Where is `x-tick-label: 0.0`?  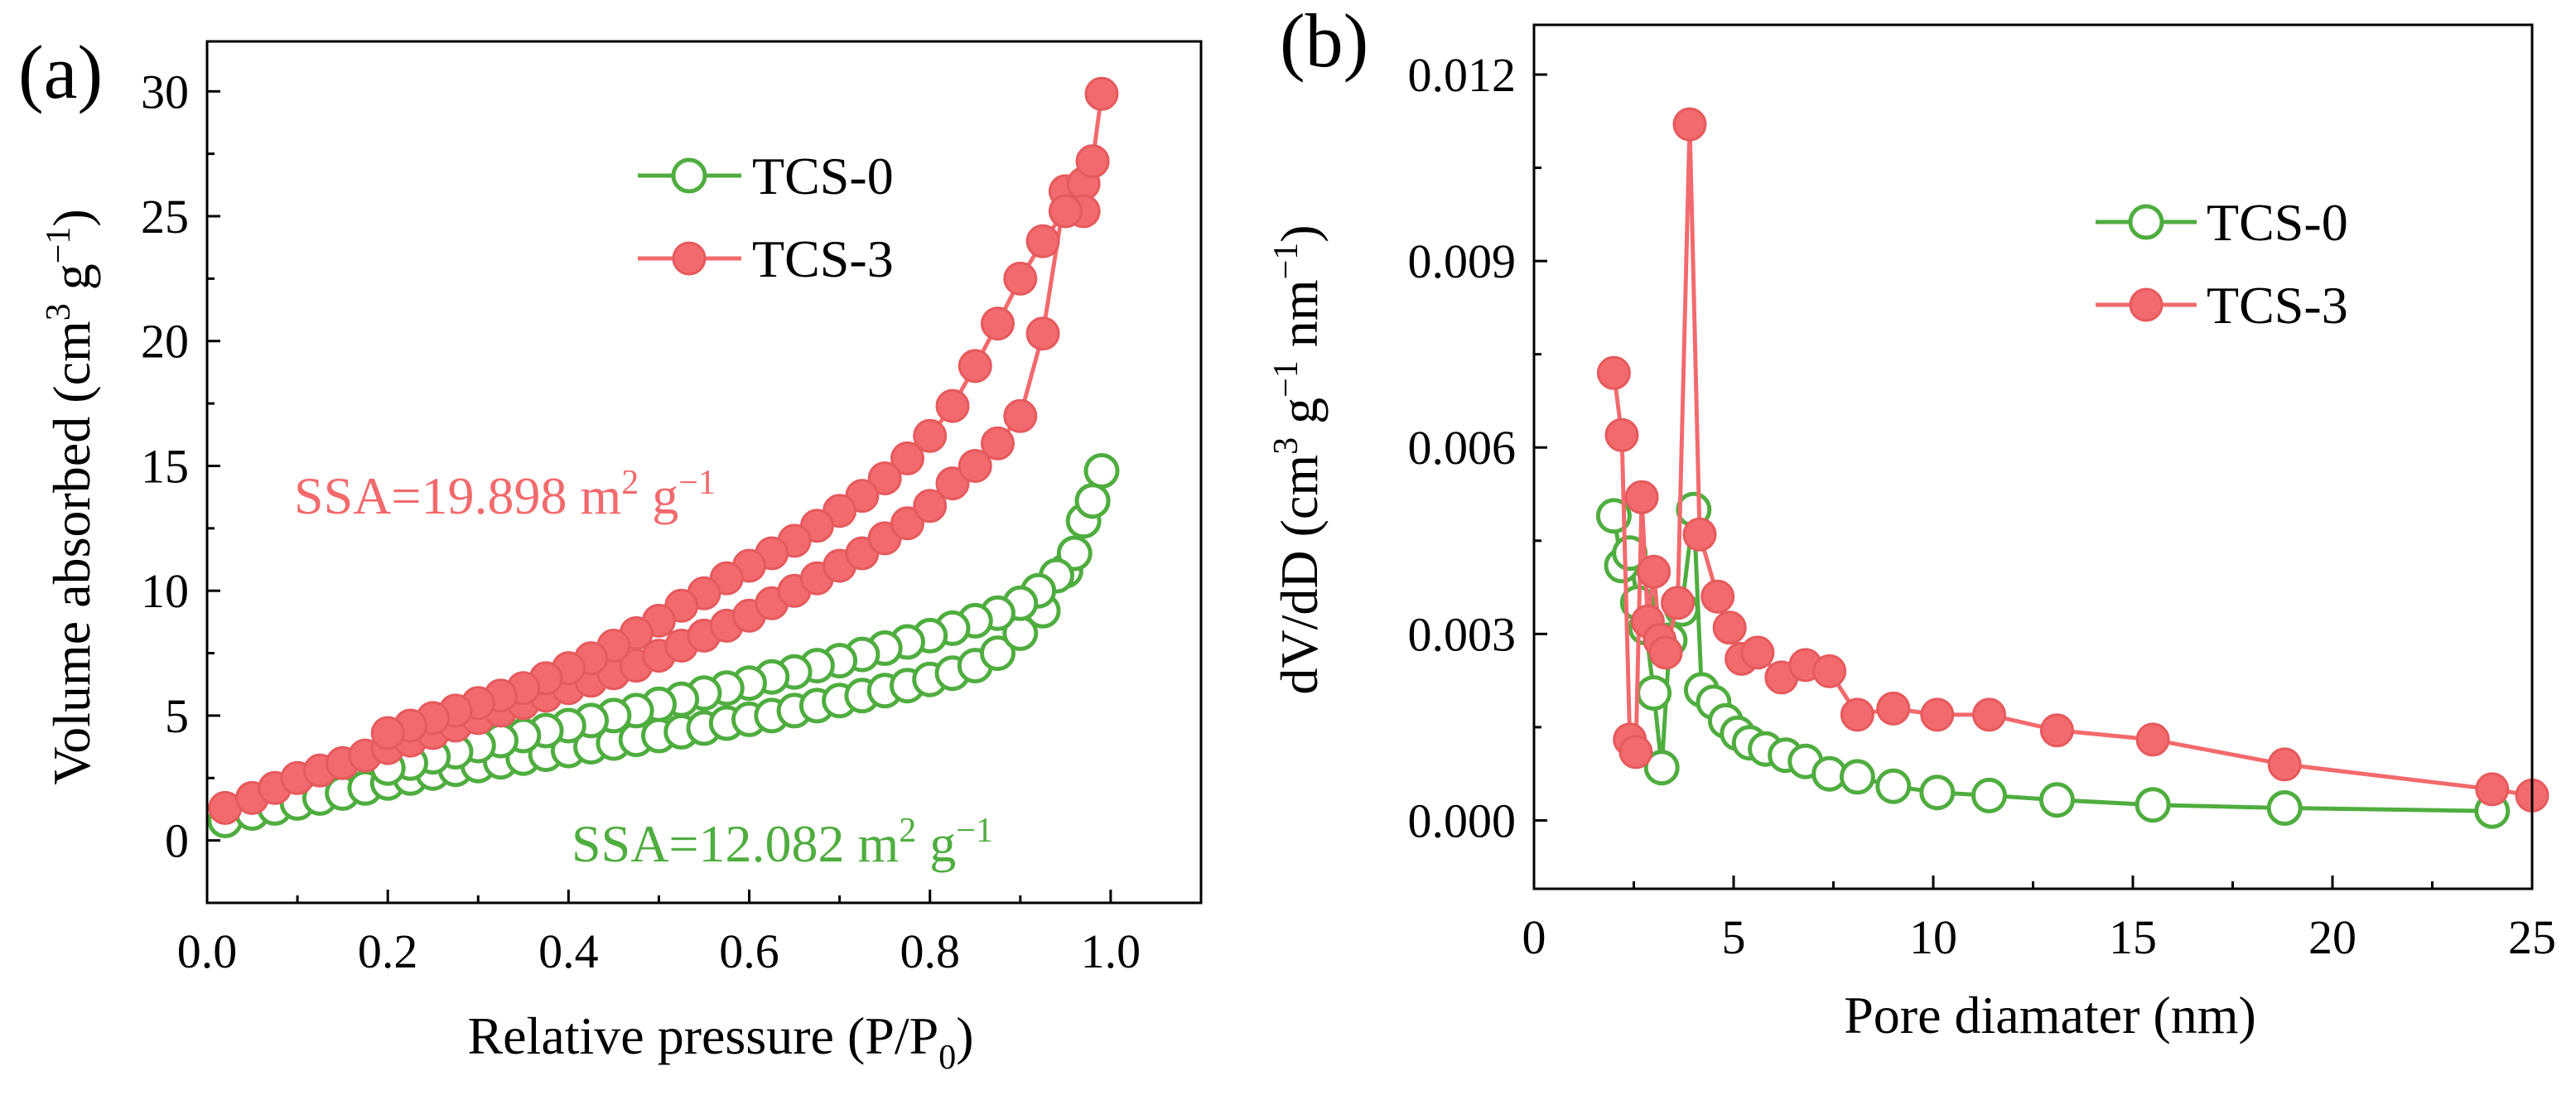
x-tick-label: 0.0 is located at coordinates (207, 951).